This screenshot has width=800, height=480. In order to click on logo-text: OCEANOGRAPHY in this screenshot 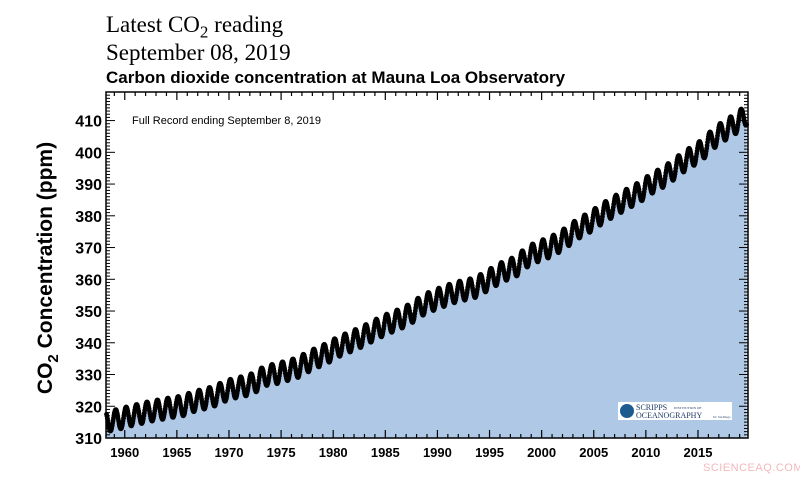, I will do `click(669, 415)`.